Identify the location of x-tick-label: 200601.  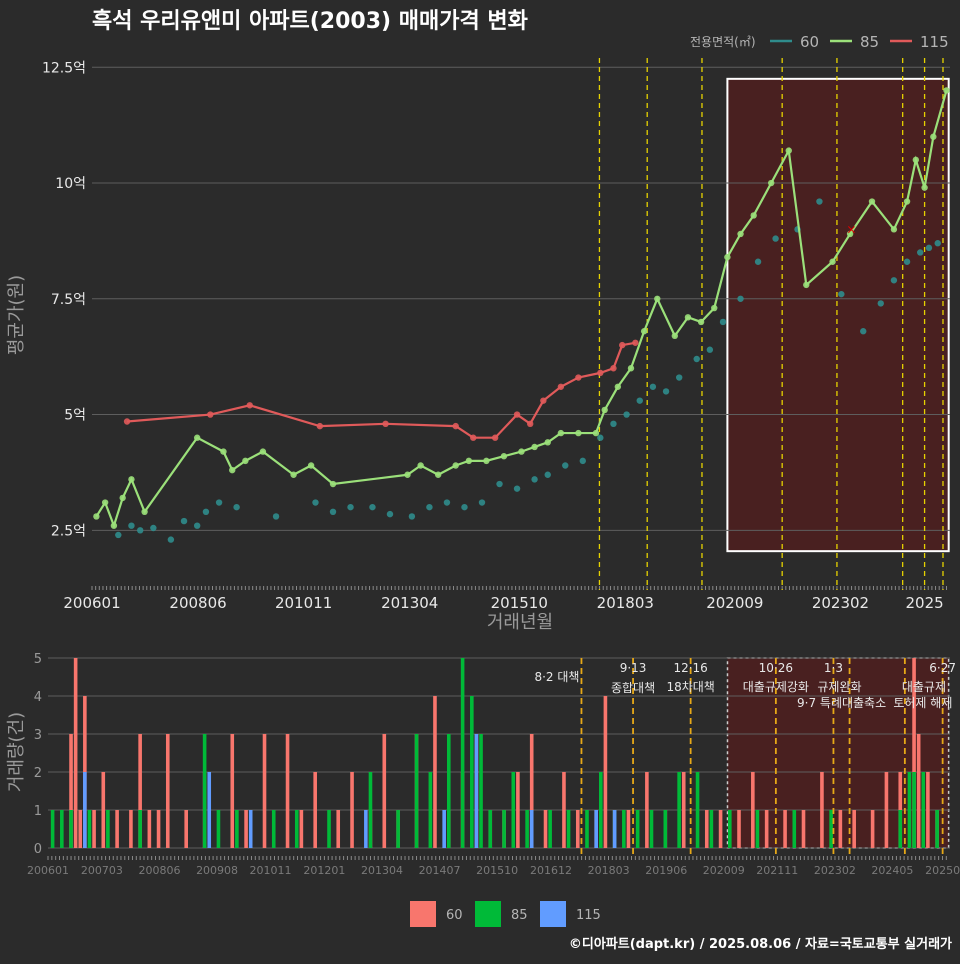
(91, 603).